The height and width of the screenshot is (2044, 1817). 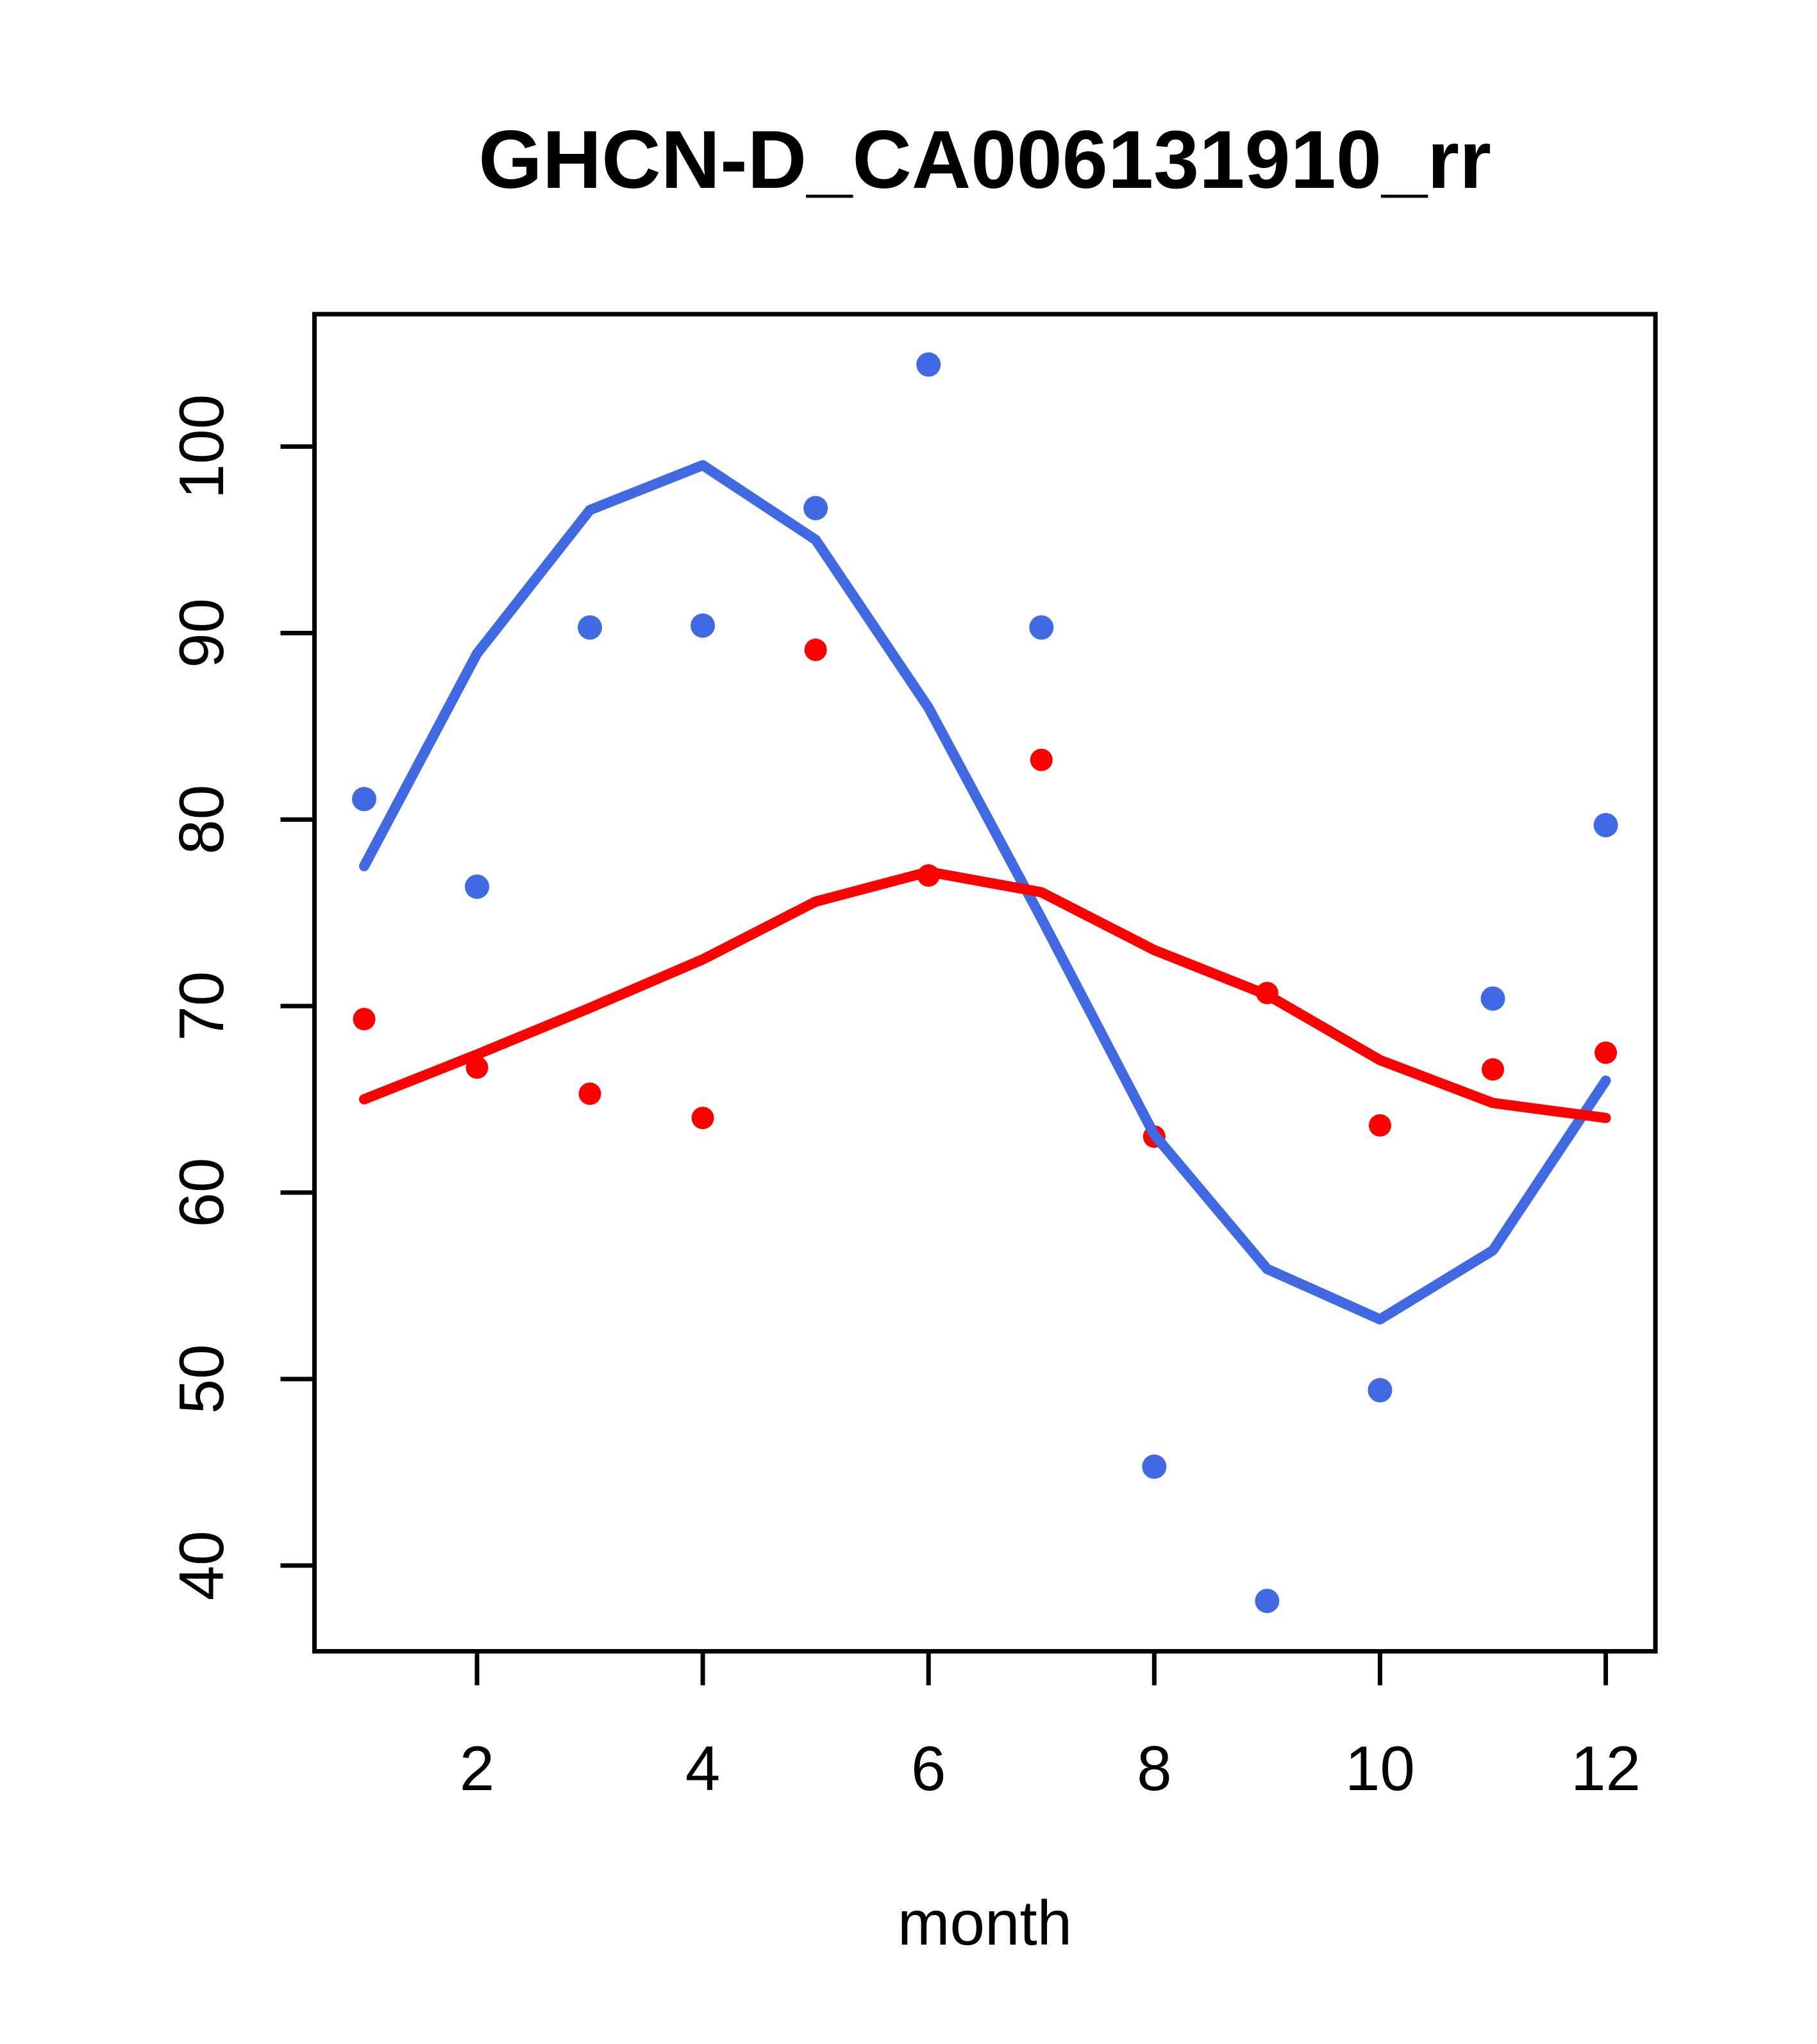 What do you see at coordinates (929, 1768) in the screenshot?
I see `x-tick-label: 6` at bounding box center [929, 1768].